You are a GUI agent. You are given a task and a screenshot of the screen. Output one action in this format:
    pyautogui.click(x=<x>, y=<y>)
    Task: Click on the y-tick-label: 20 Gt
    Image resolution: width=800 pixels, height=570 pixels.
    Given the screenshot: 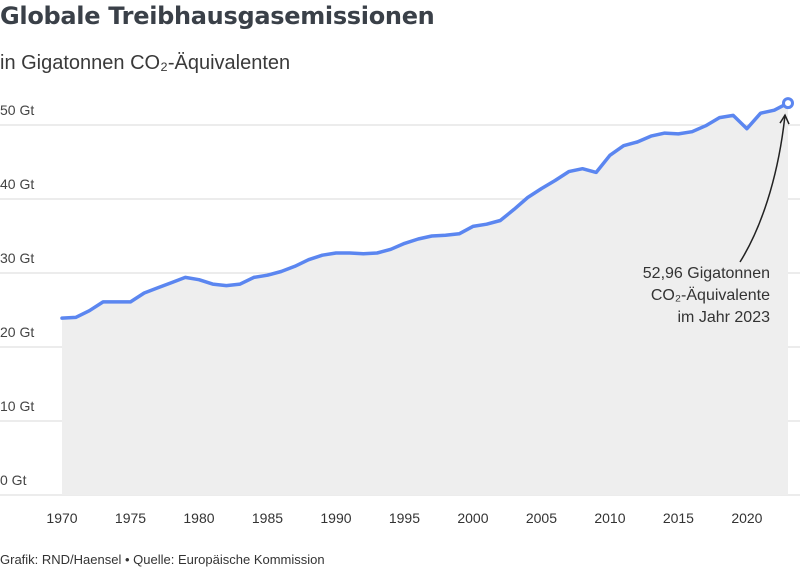 What is the action you would take?
    pyautogui.click(x=17, y=332)
    